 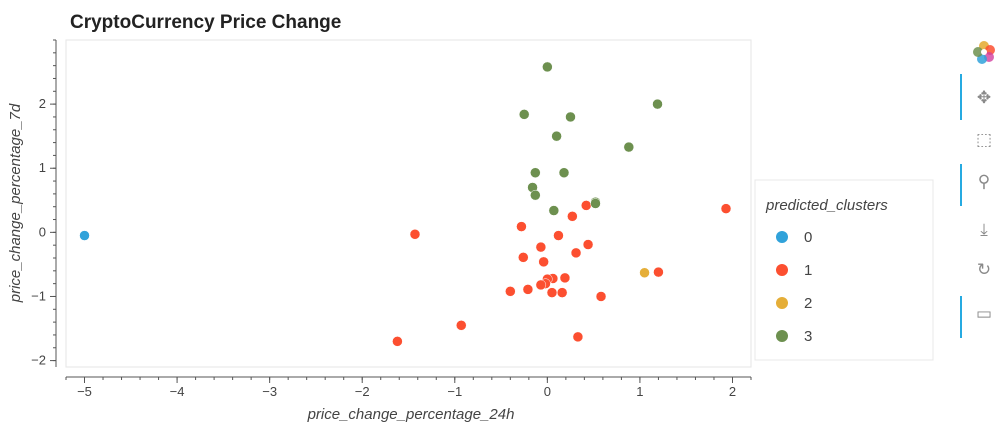 I want to click on pan-icon: ✥, so click(x=984, y=98).